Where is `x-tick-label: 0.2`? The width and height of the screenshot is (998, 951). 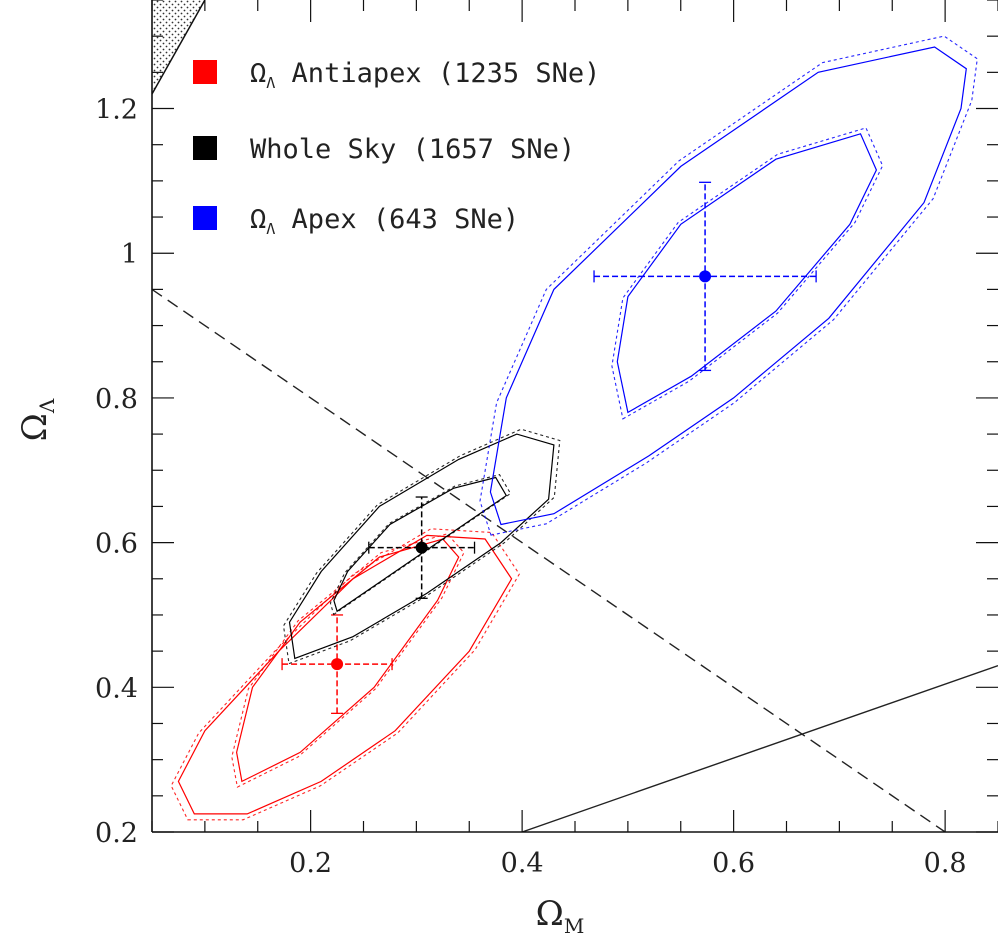 x-tick-label: 0.2 is located at coordinates (310, 863).